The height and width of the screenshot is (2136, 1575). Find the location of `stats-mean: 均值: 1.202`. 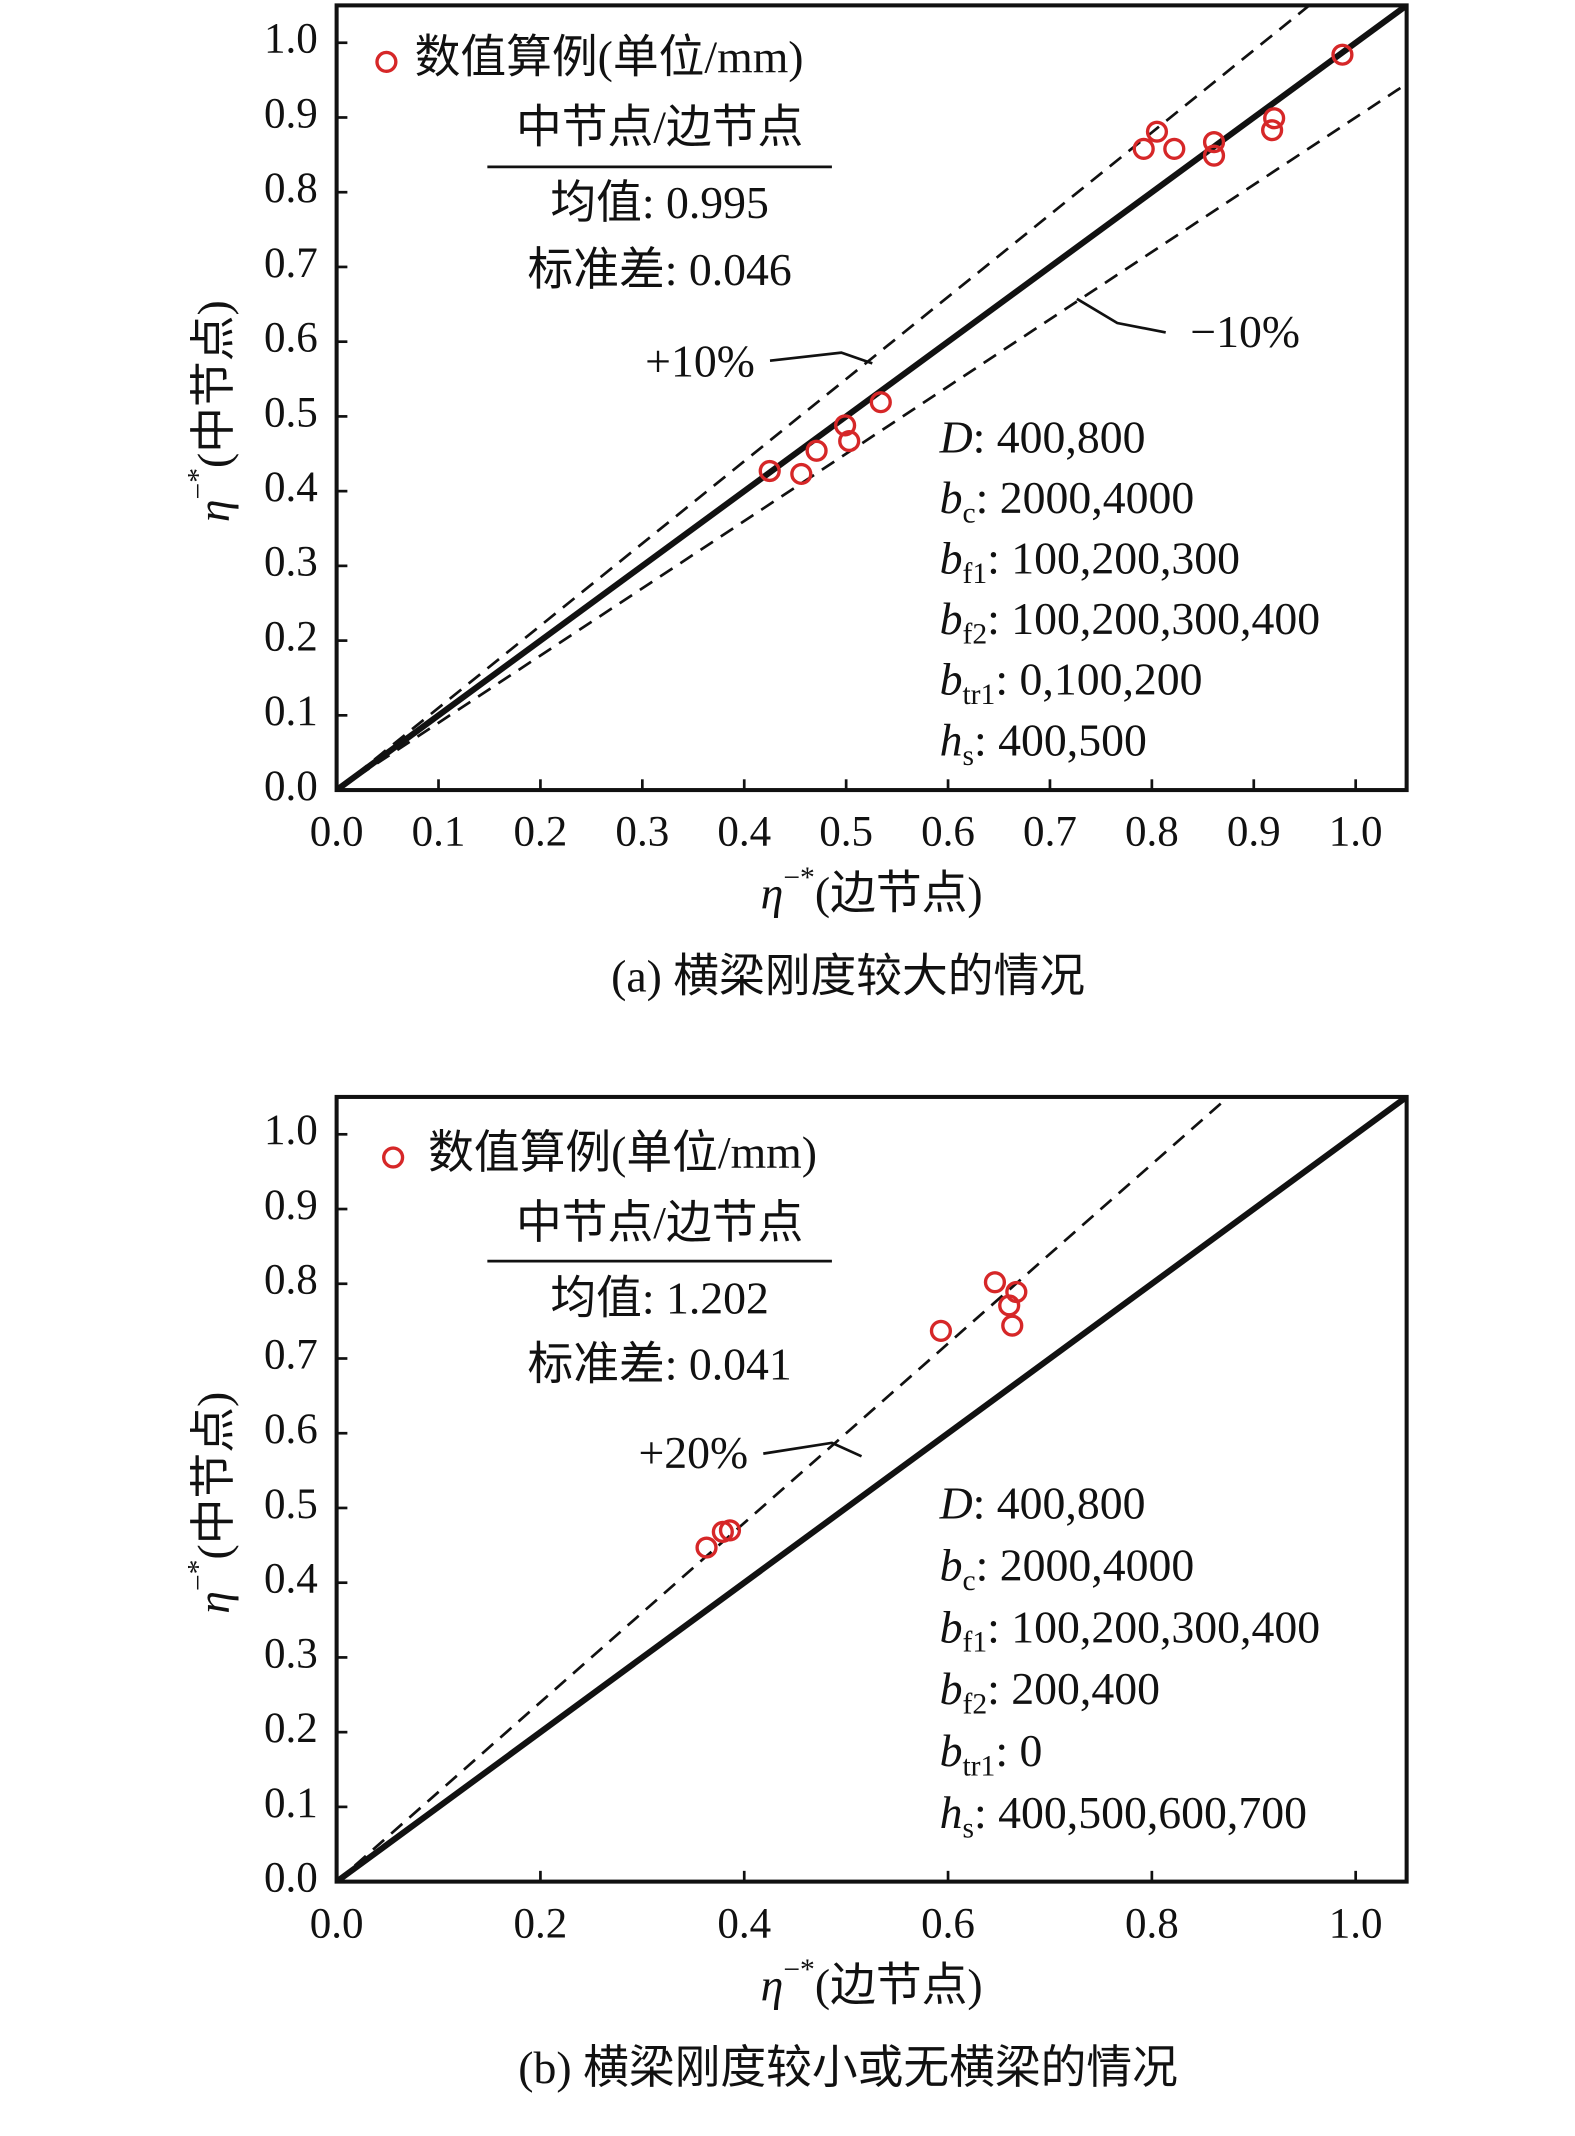

stats-mean: 均值: 1.202 is located at coordinates (659, 1297).